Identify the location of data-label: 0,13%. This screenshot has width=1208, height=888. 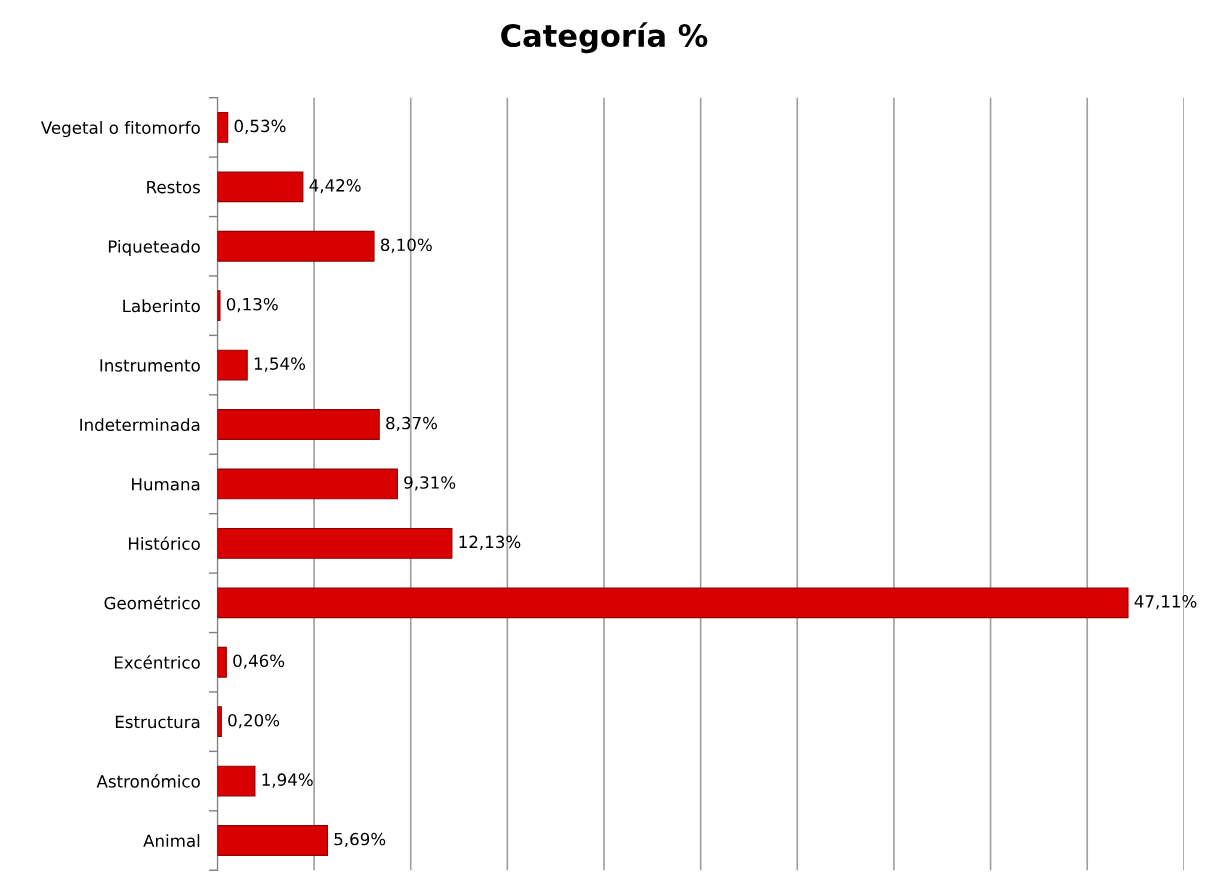
(252, 305).